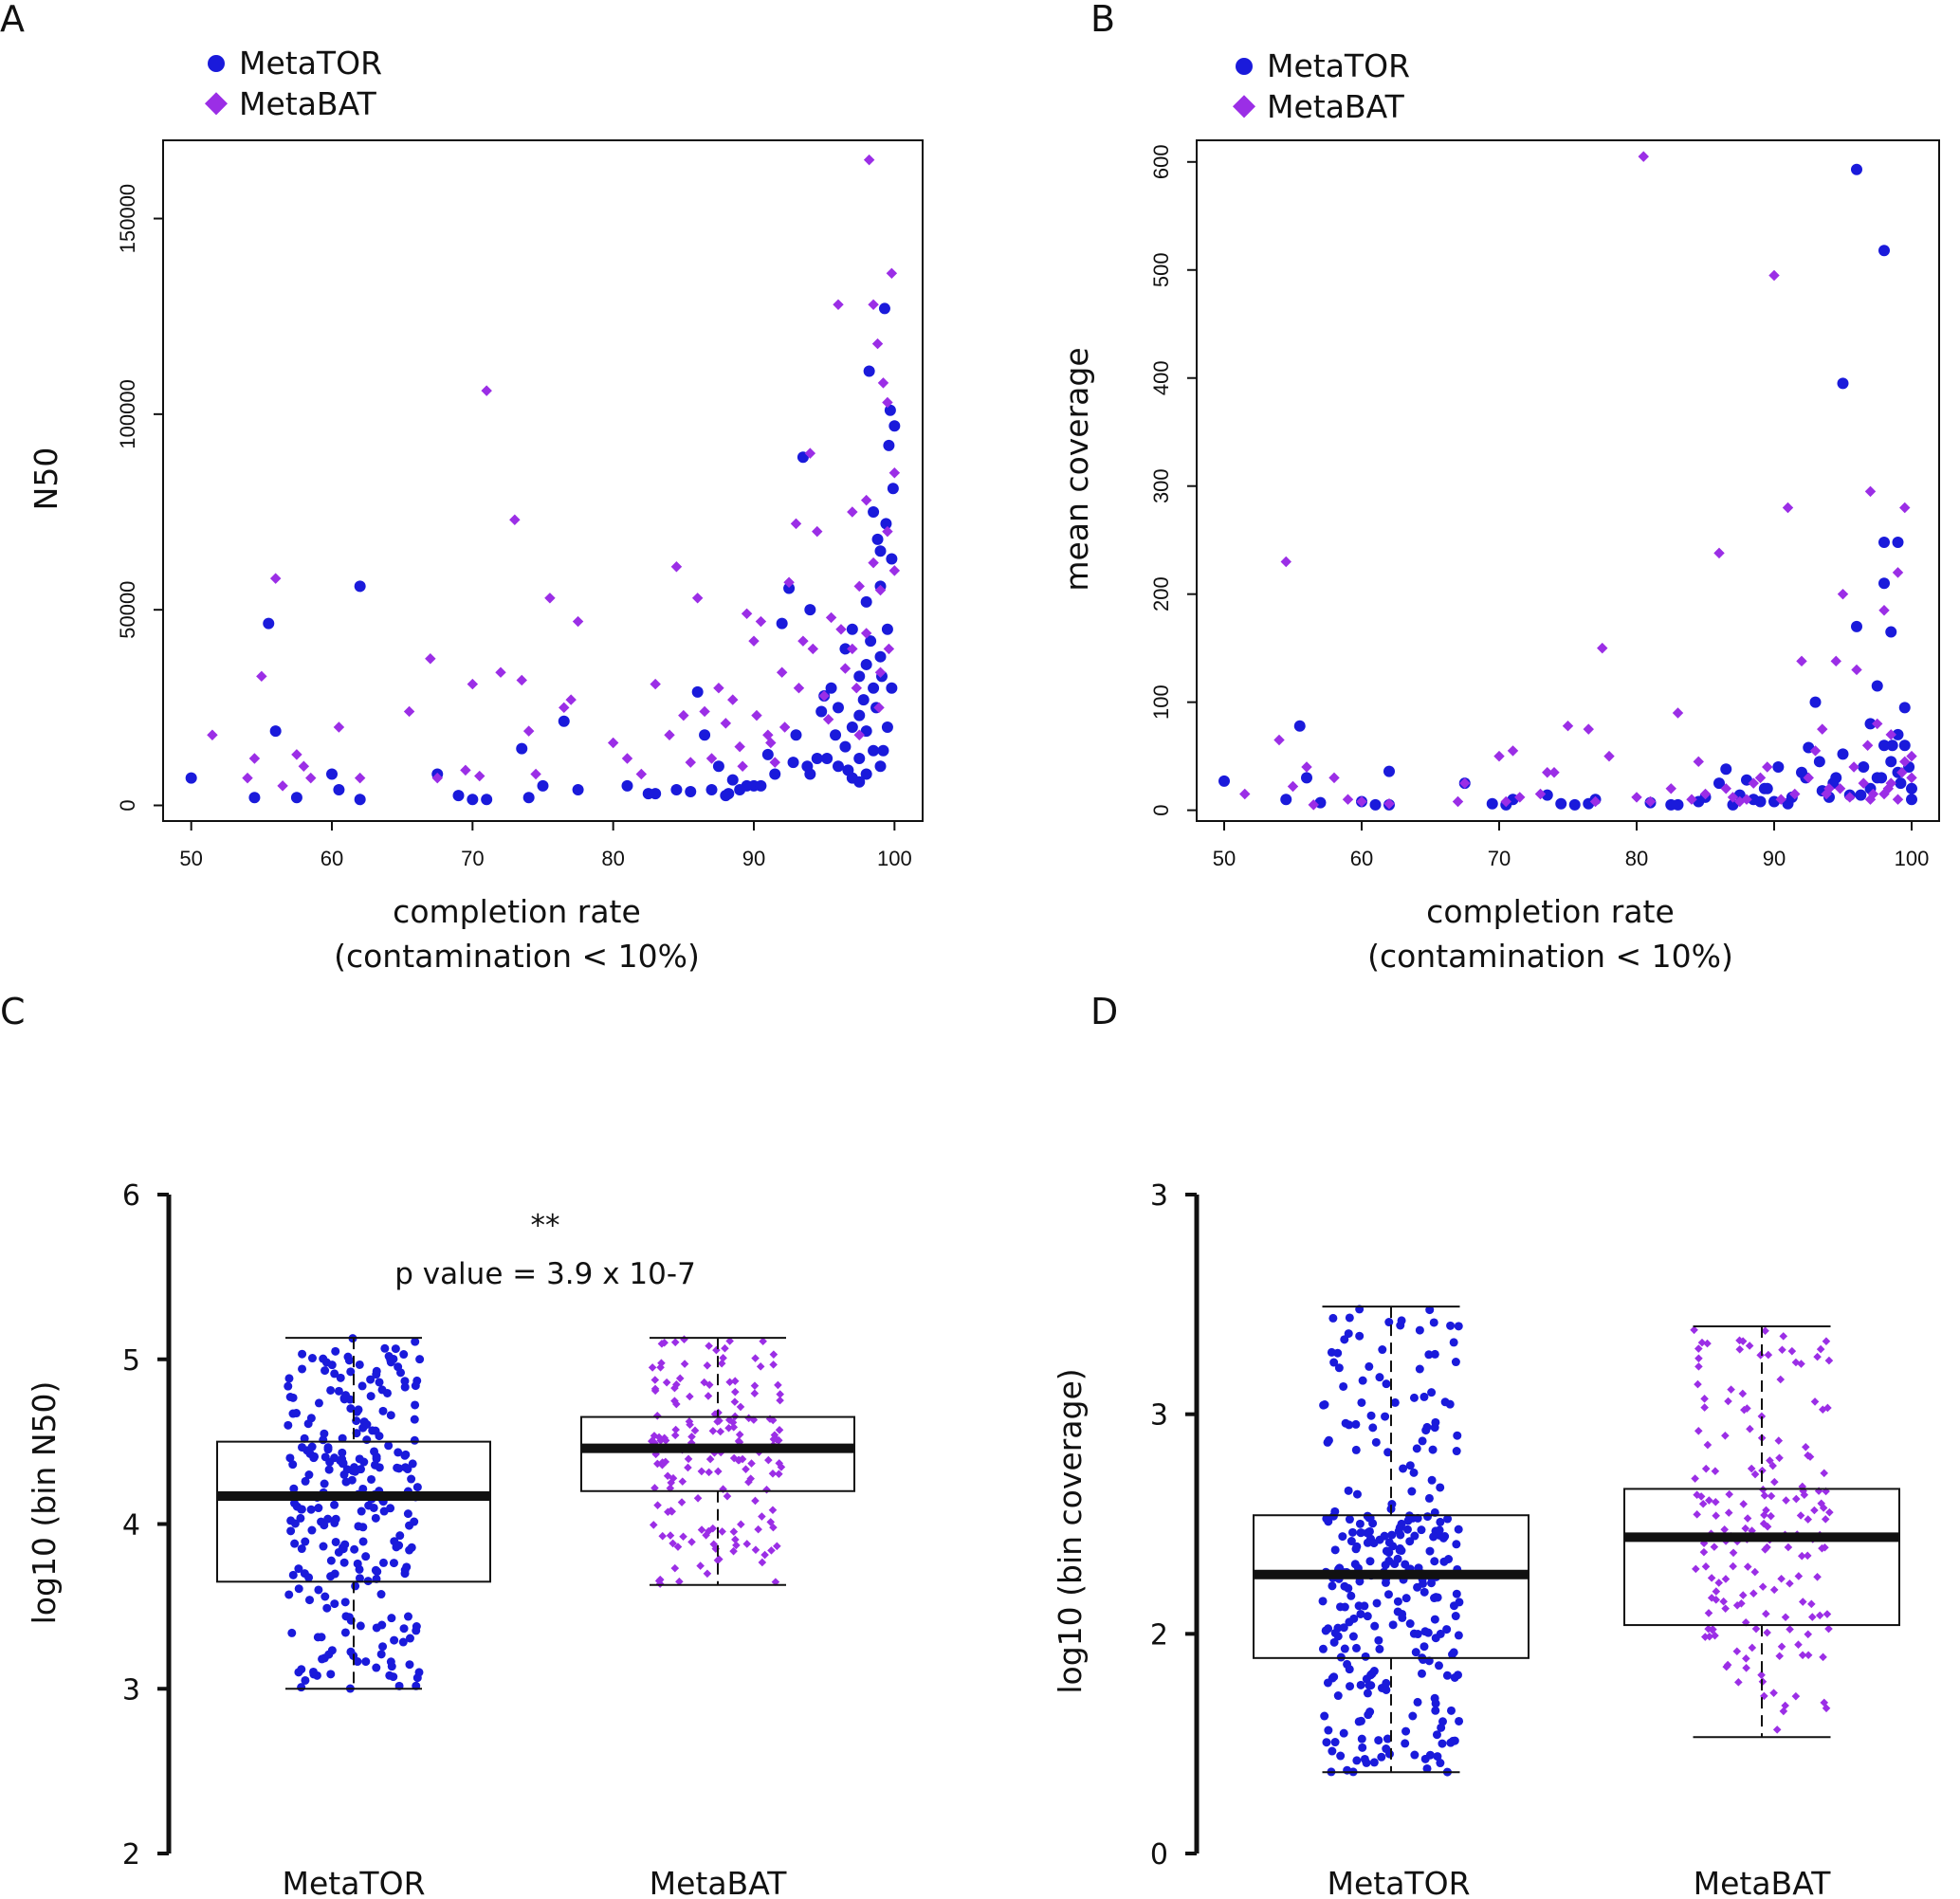  What do you see at coordinates (127, 805) in the screenshot?
I see `y-tick-label: 0` at bounding box center [127, 805].